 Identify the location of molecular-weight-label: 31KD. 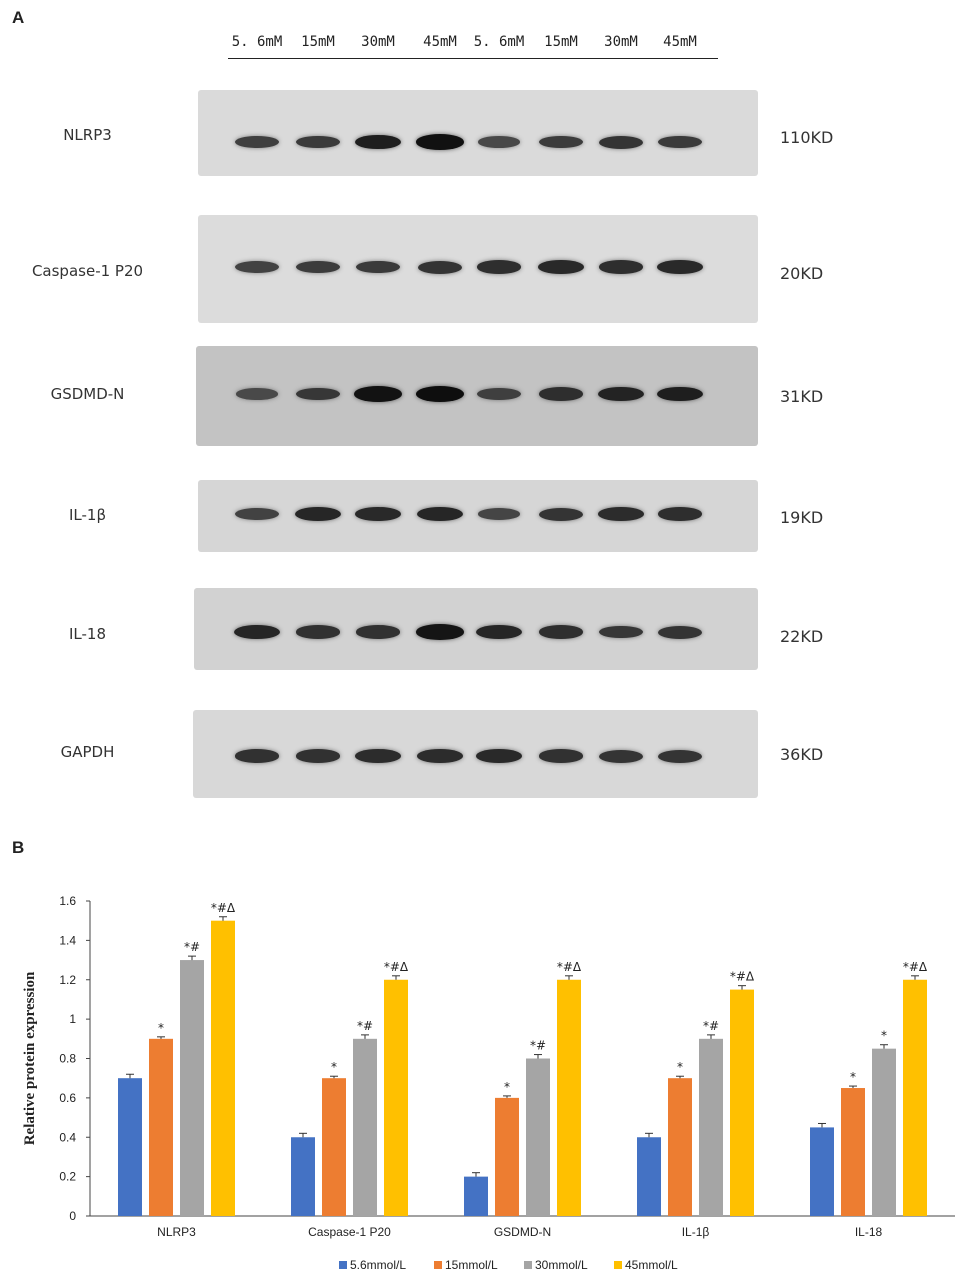
(802, 396).